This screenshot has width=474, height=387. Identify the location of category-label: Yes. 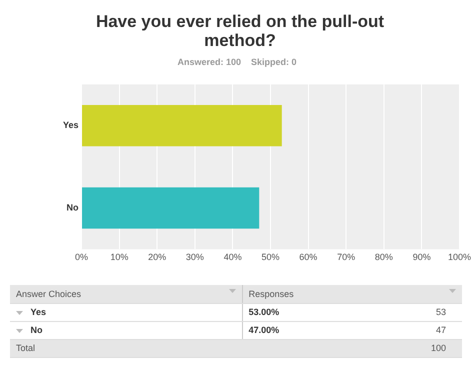
(38, 312).